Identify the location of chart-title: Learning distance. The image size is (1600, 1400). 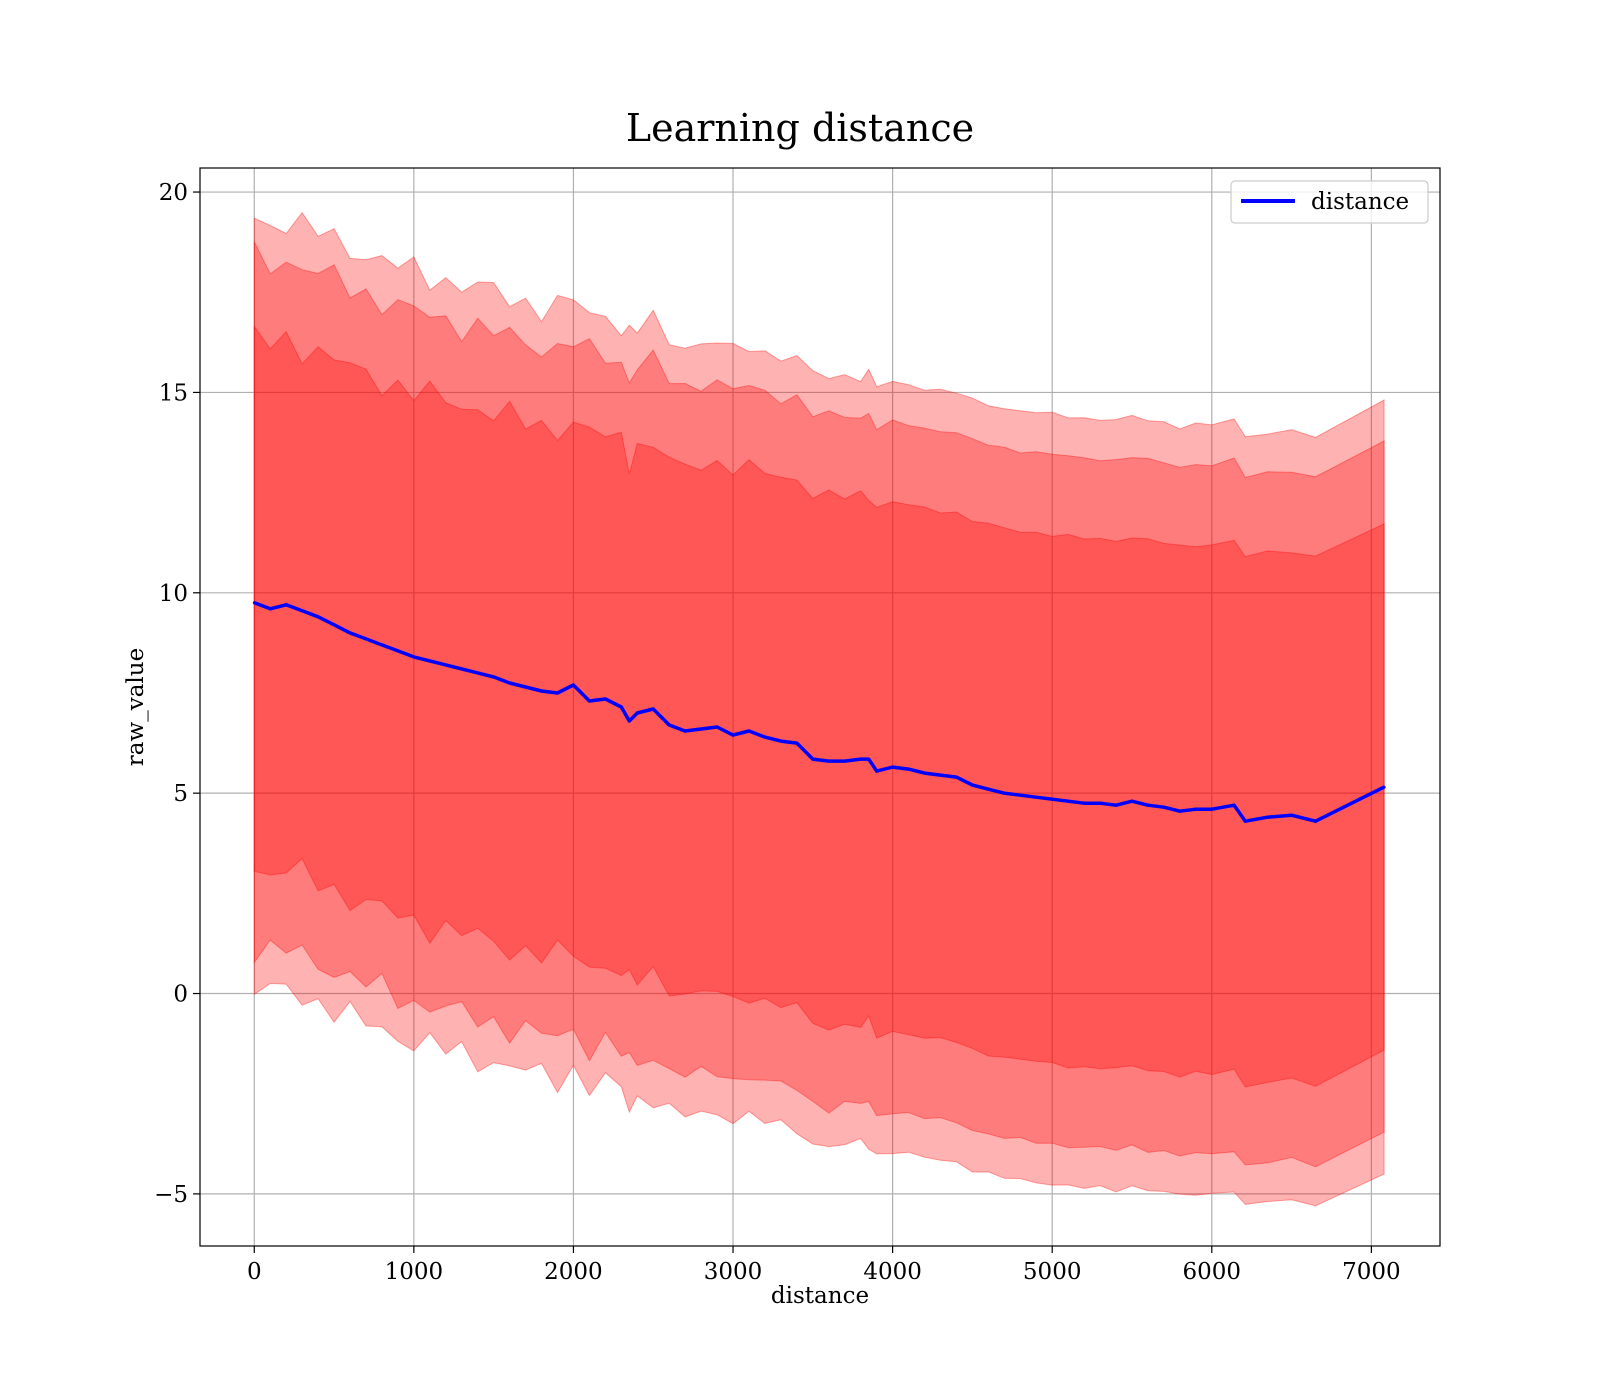
(800, 128).